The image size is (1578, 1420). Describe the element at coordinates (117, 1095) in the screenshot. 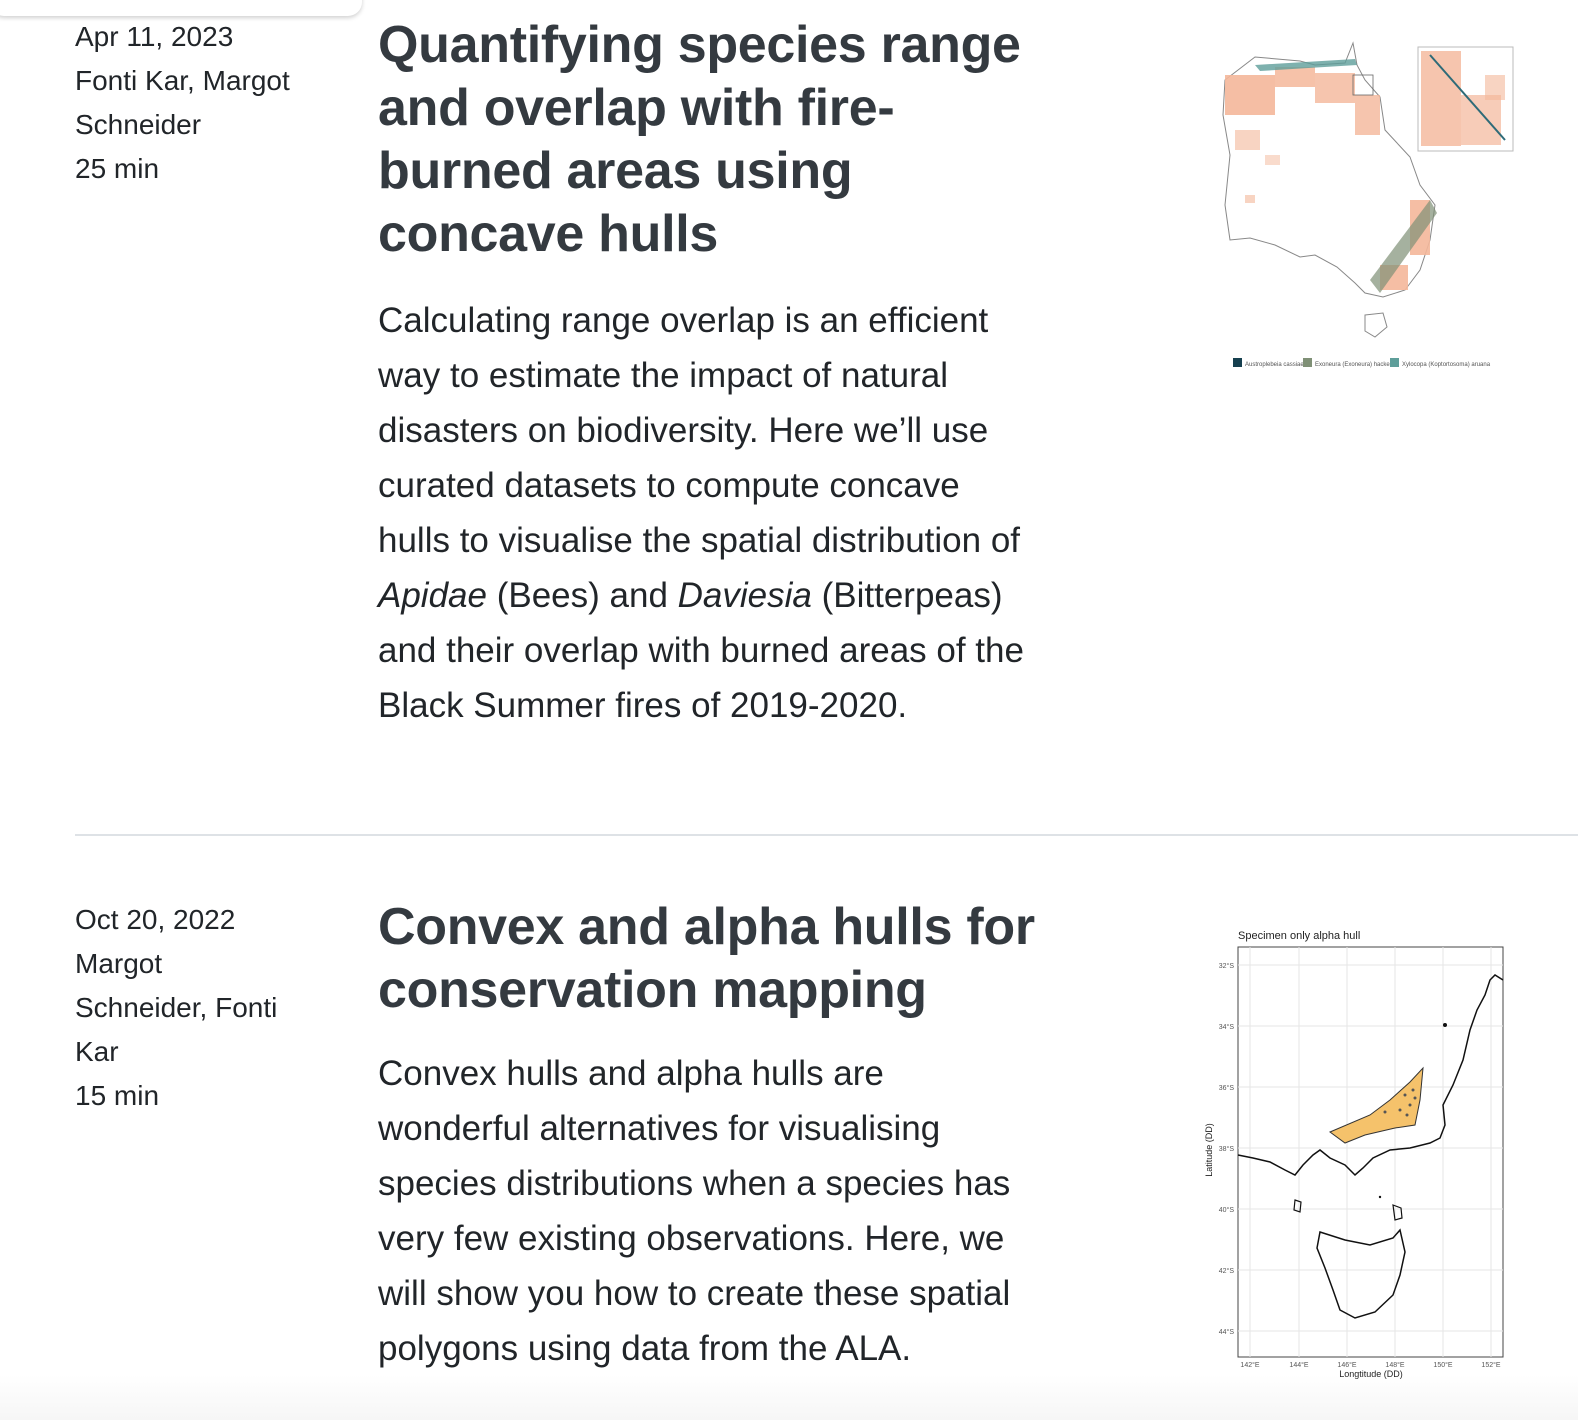

I see `post-reading-time: 15 min` at that location.